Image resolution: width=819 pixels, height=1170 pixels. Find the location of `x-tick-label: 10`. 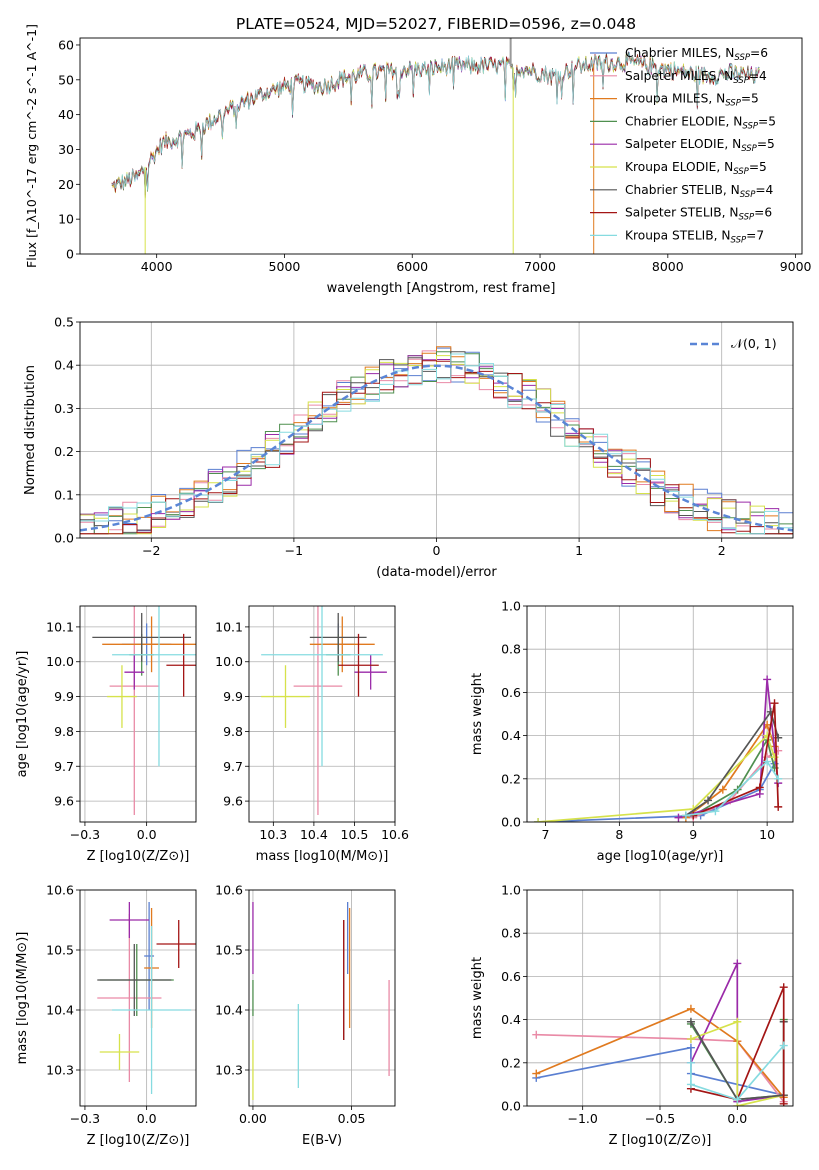

x-tick-label: 10 is located at coordinates (767, 834).